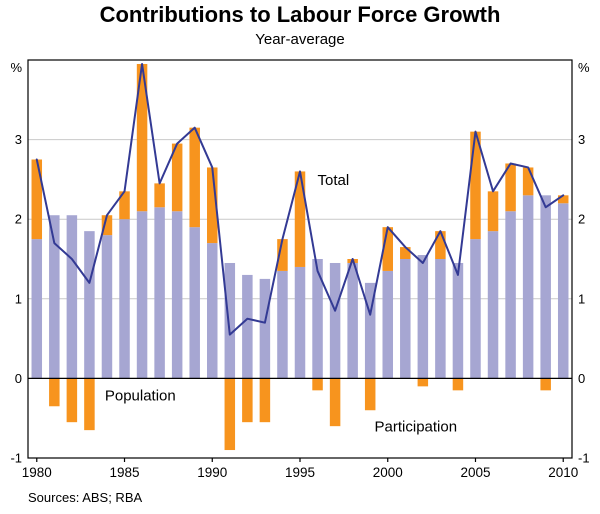 The image size is (600, 514). What do you see at coordinates (300, 14) in the screenshot?
I see `chart-title: Contributions to Labour Force Growth` at bounding box center [300, 14].